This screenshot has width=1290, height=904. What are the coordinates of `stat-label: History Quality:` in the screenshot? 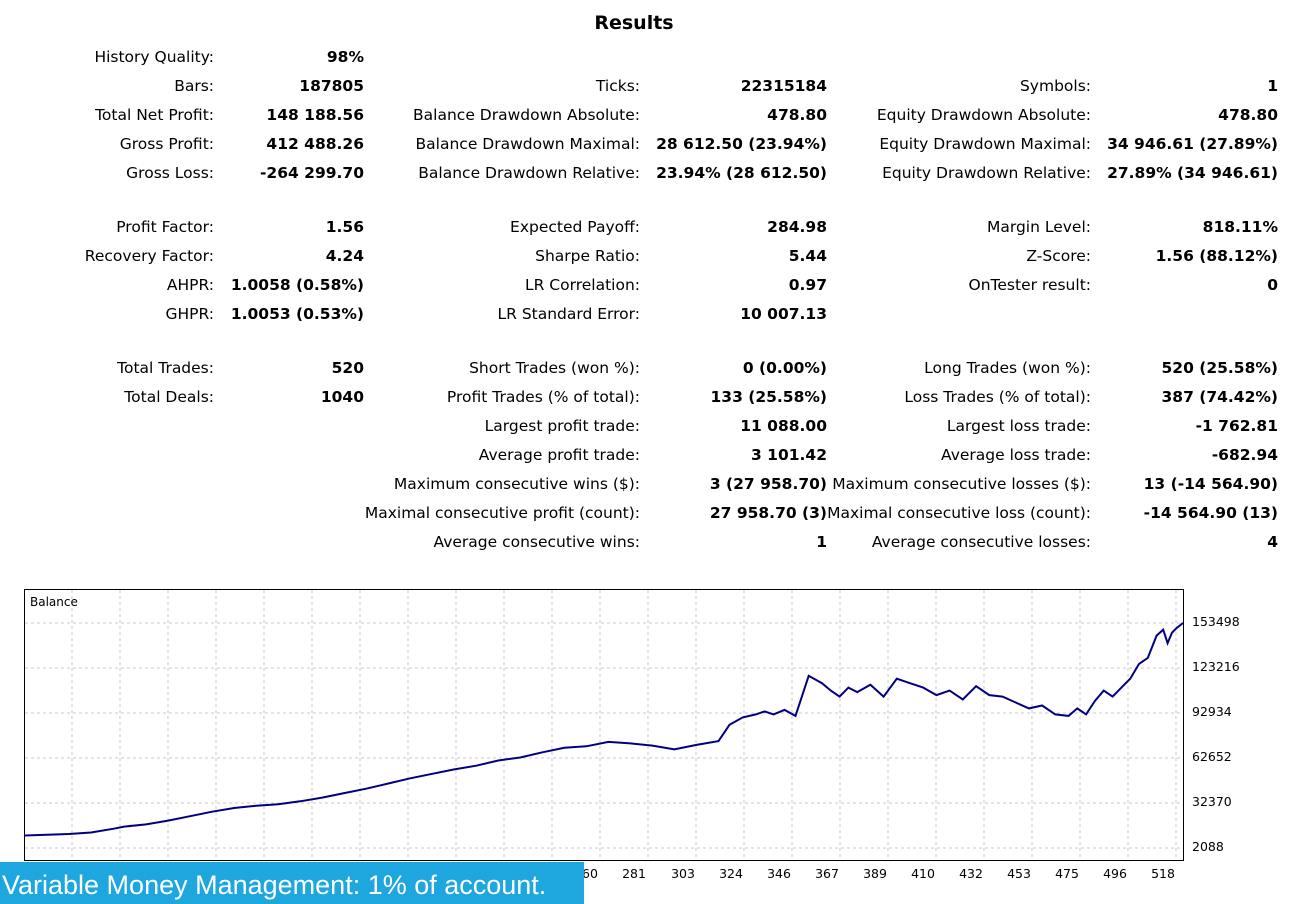 It's located at (154, 57).